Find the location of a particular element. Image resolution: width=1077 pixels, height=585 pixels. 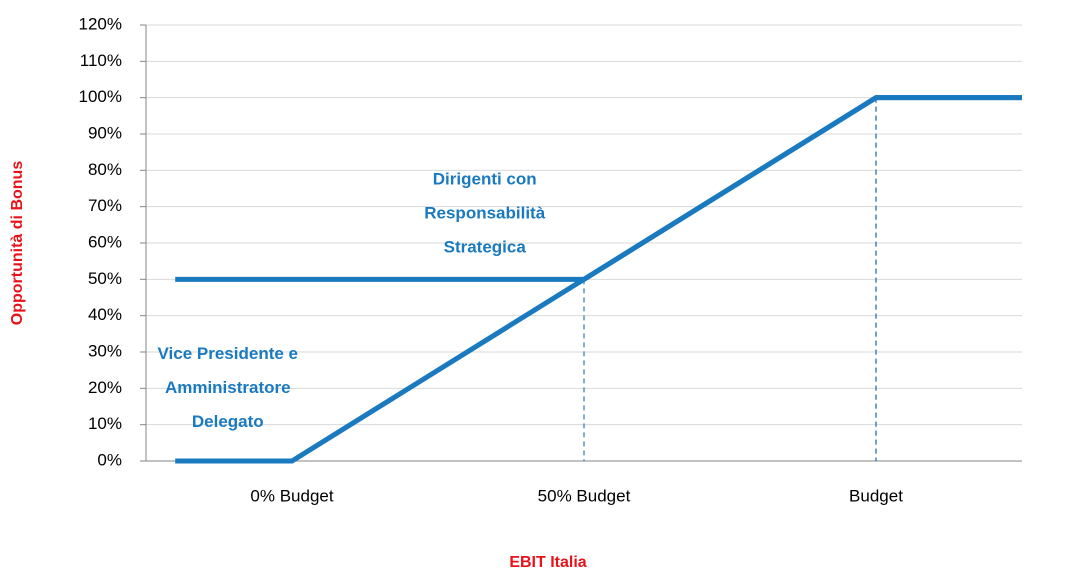

y-tick-label: 80% is located at coordinates (105, 169).